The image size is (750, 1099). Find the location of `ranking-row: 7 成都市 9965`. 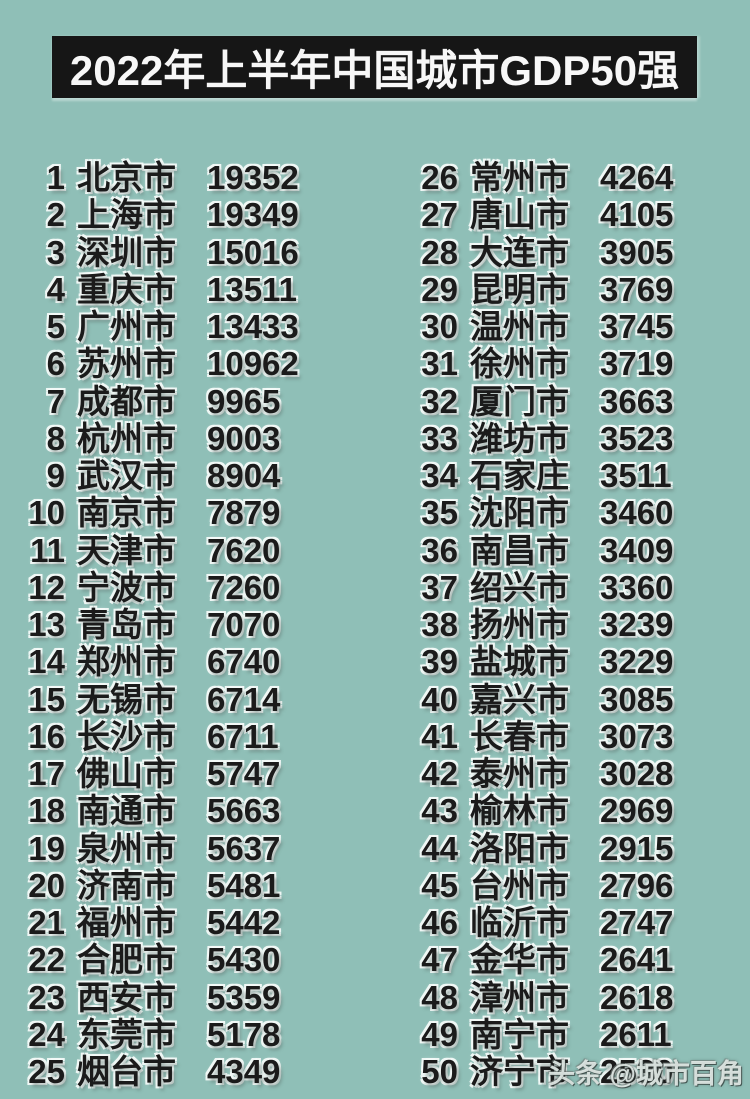

ranking-row: 7 成都市 9965 is located at coordinates (159, 401).